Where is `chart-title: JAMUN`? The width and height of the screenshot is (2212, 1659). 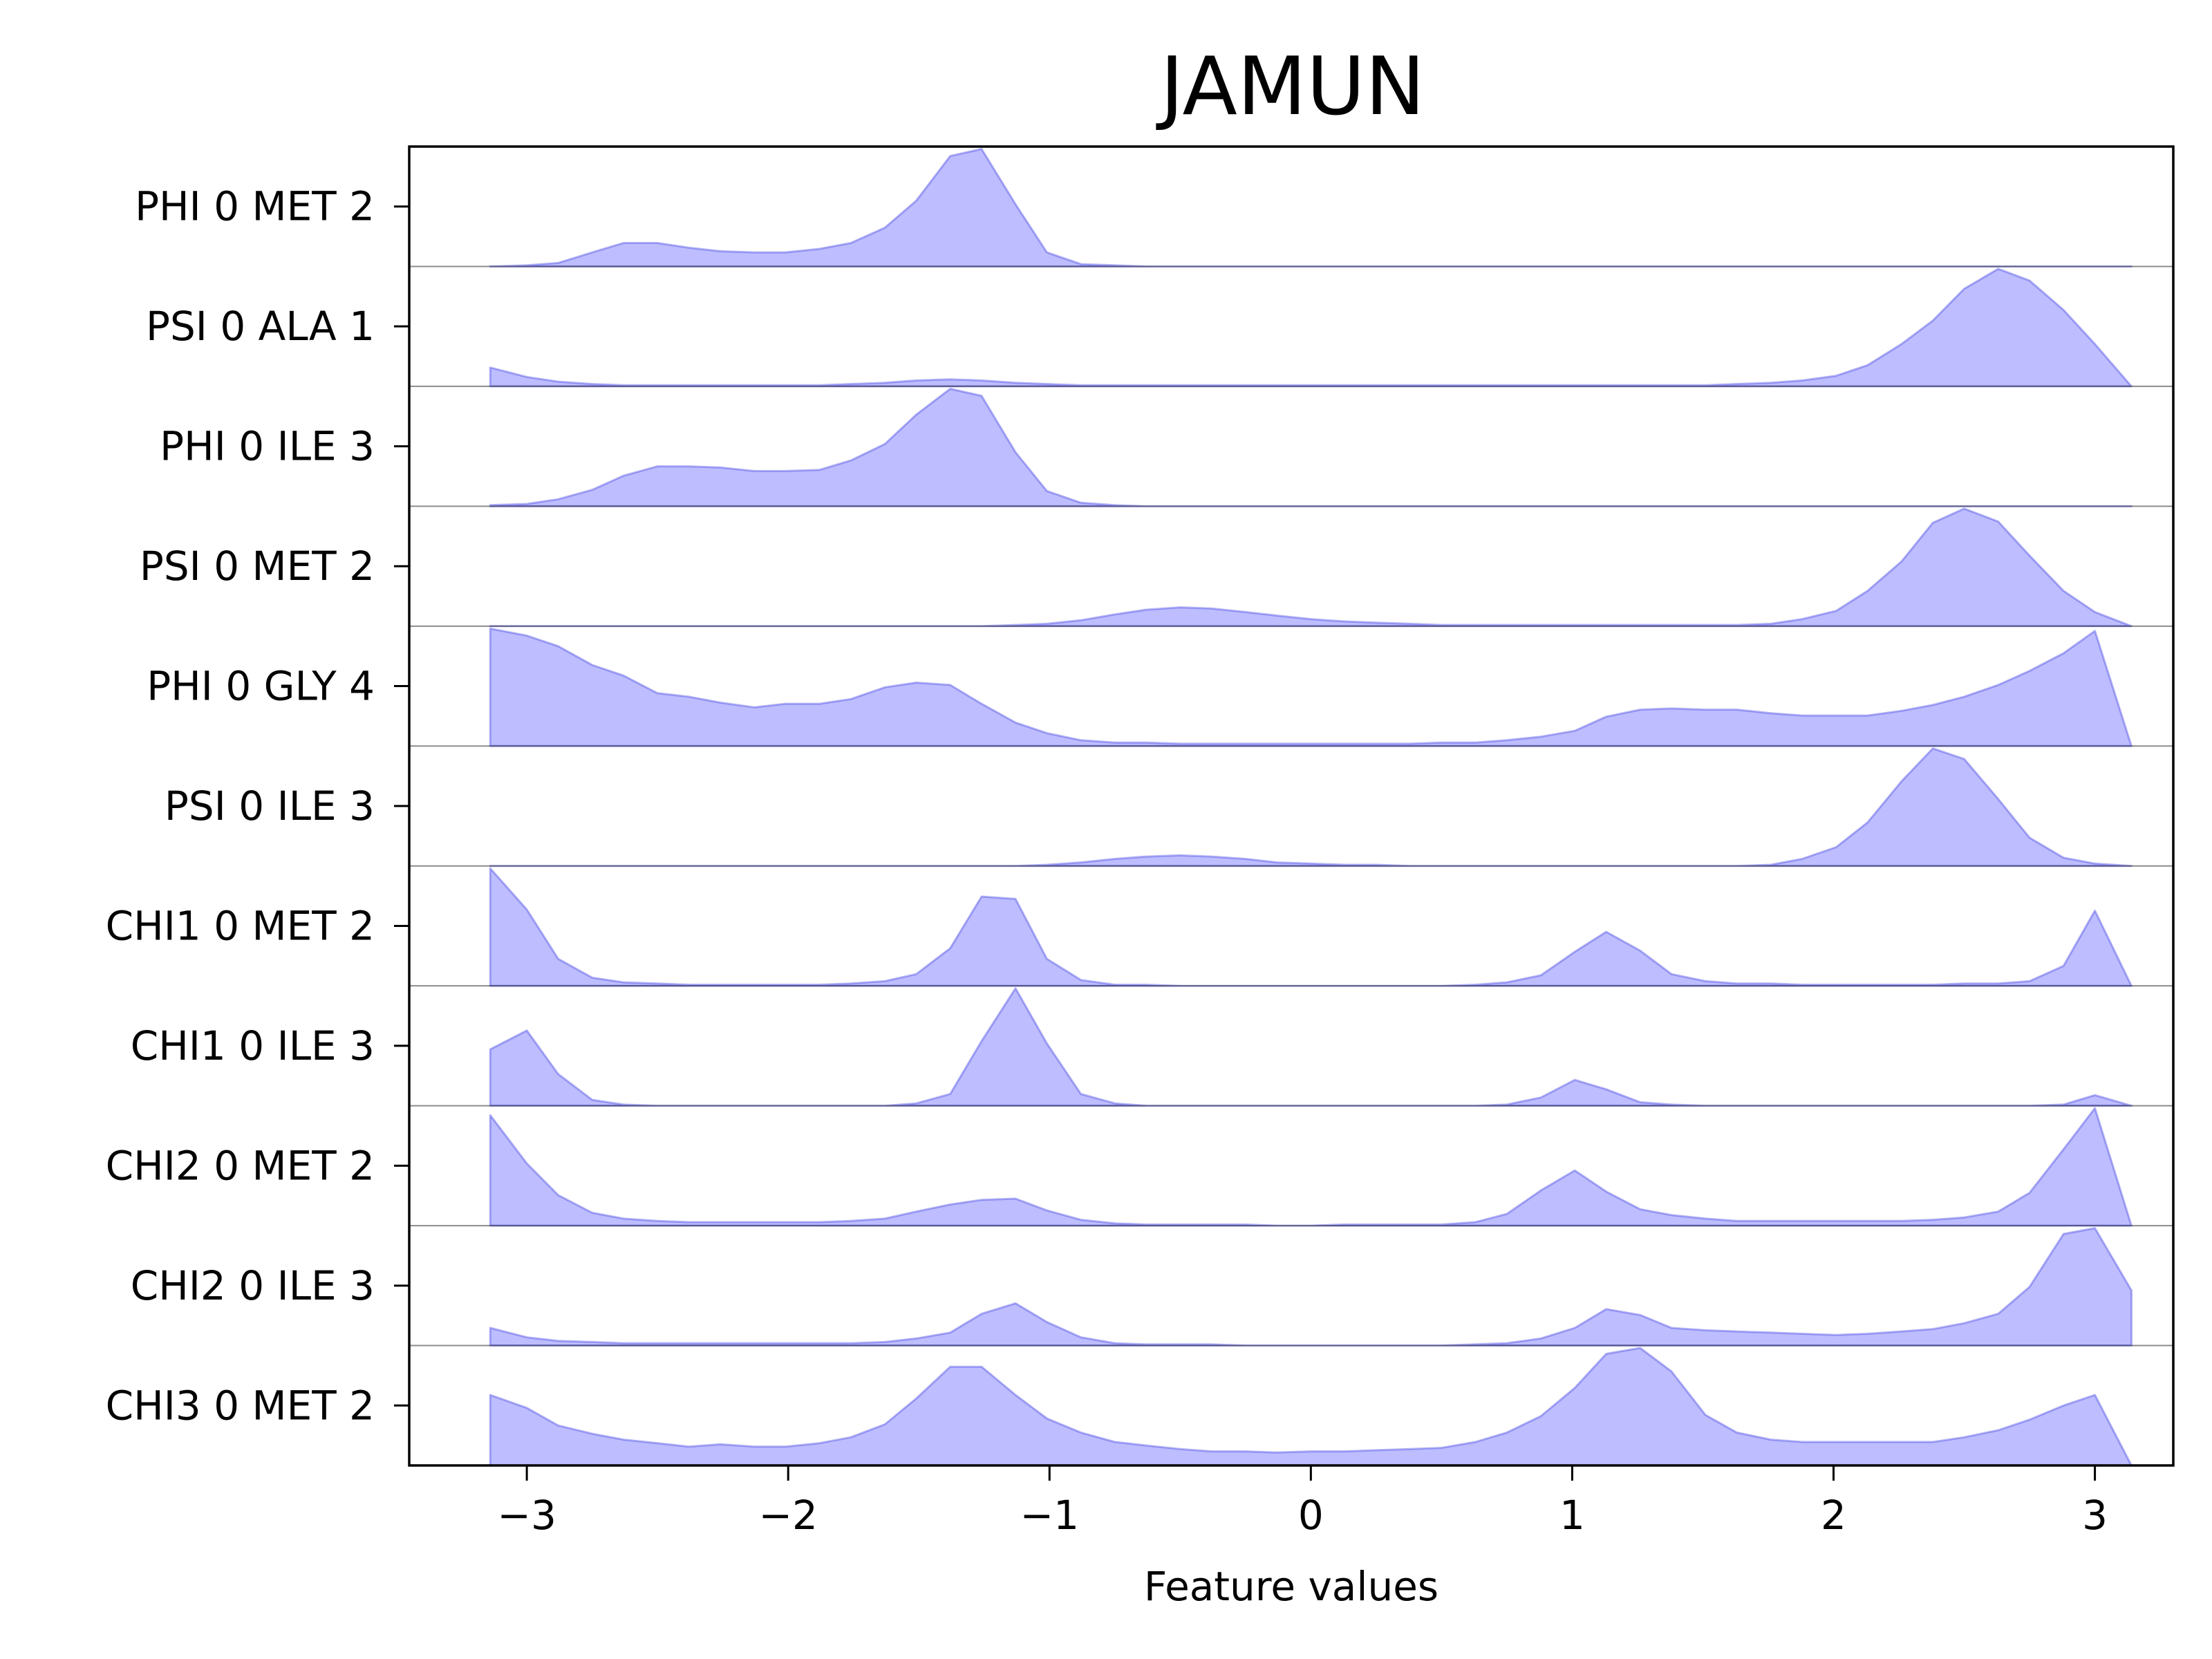
chart-title: JAMUN is located at coordinates (1290, 86).